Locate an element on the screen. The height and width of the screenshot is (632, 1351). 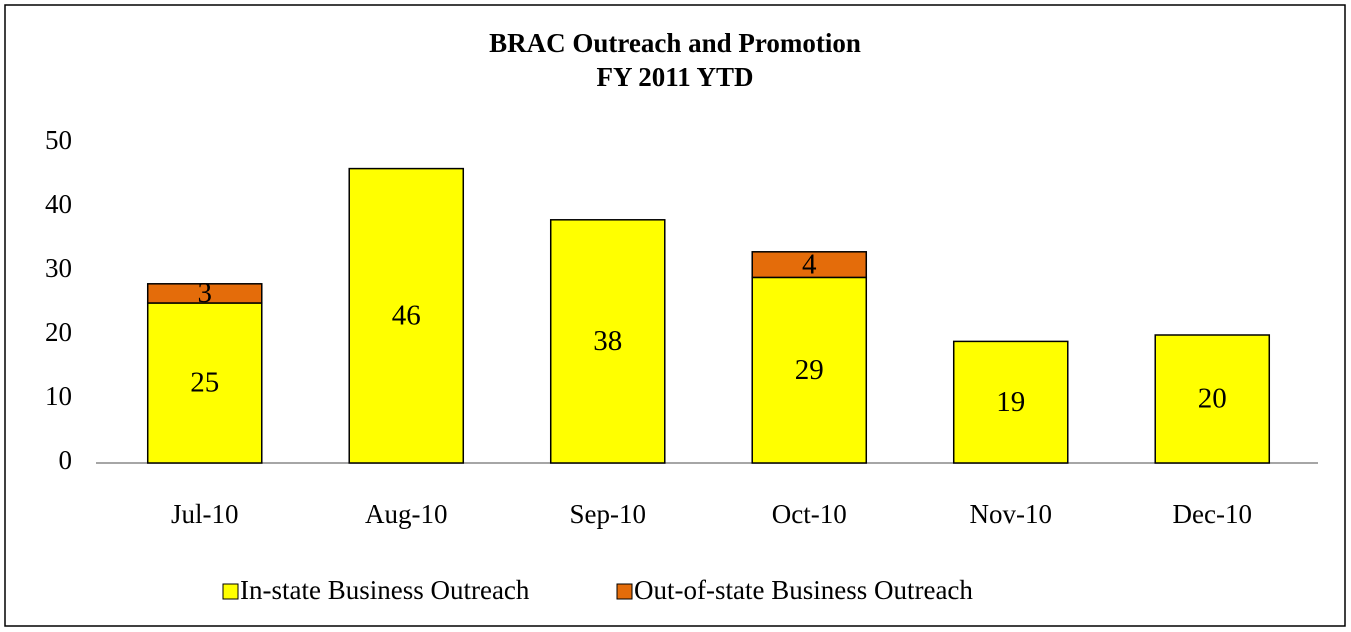
data-label: 46 is located at coordinates (406, 315).